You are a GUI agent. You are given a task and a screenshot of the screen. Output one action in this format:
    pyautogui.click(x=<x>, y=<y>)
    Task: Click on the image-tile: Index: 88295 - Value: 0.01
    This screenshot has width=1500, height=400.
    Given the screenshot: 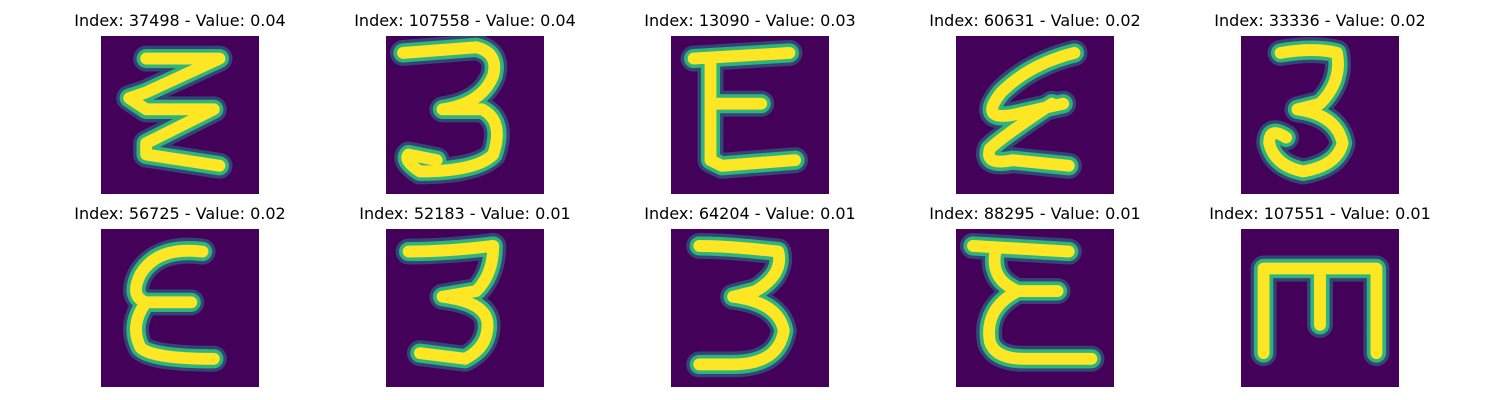 What is the action you would take?
    pyautogui.click(x=1035, y=300)
    